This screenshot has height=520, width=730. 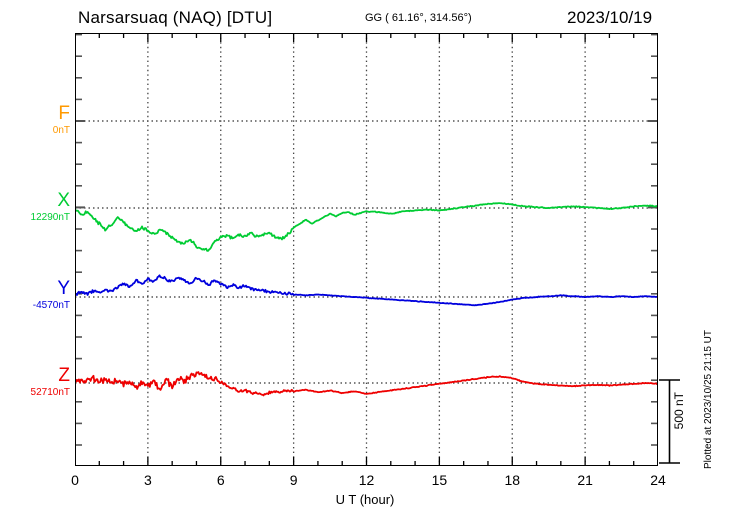 I want to click on component-baseline-x: 12290nT, so click(x=50, y=217).